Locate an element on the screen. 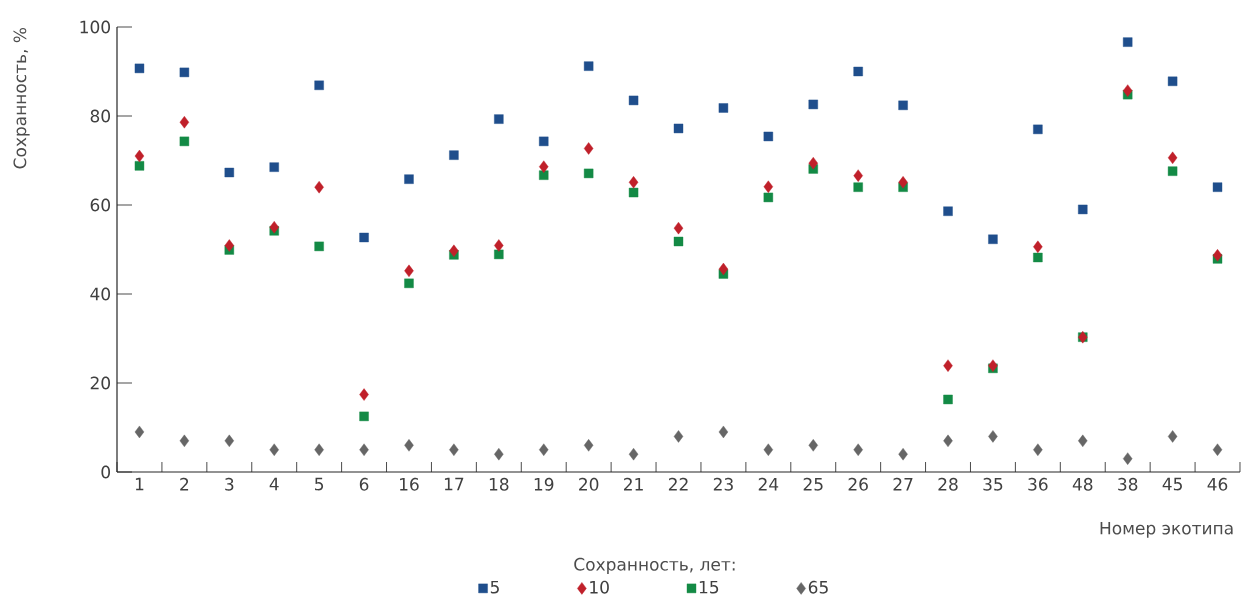 Image resolution: width=1246 pixels, height=610 pixels. x-tick-label: 24 is located at coordinates (768, 484).